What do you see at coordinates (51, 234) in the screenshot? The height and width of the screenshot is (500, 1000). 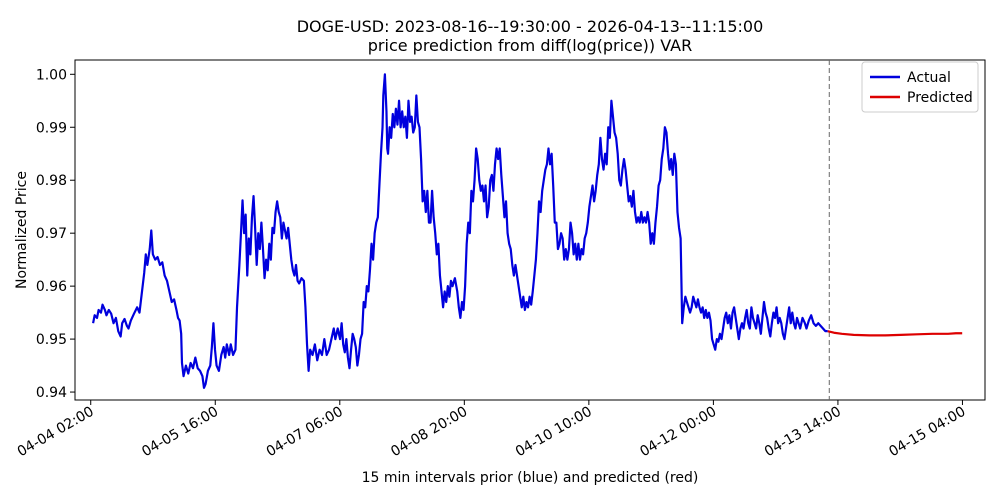 I see `y-tick-label: 0.97` at bounding box center [51, 234].